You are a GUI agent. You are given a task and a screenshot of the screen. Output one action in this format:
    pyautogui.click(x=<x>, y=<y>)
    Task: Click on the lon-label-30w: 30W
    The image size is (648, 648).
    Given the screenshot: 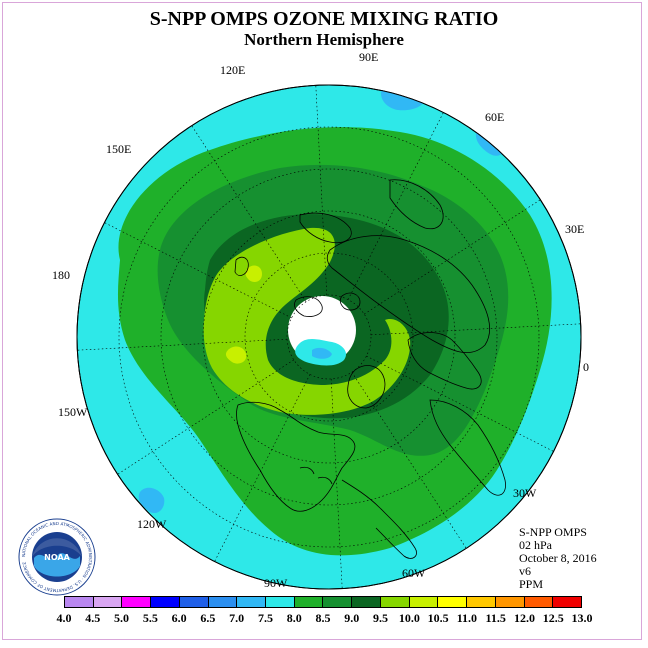 What is the action you would take?
    pyautogui.click(x=525, y=493)
    